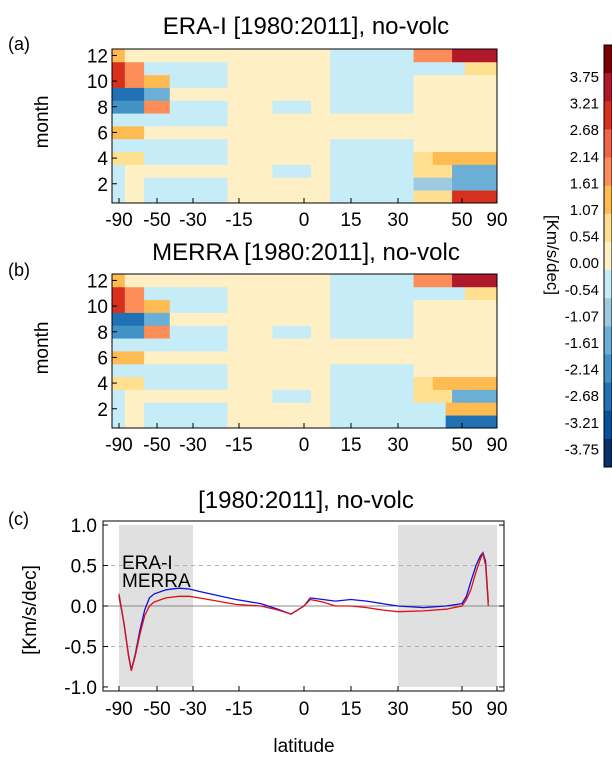 This screenshot has width=612, height=758. What do you see at coordinates (306, 252) in the screenshot?
I see `panel-b-title: MERRA [1980:2011], no-volc` at bounding box center [306, 252].